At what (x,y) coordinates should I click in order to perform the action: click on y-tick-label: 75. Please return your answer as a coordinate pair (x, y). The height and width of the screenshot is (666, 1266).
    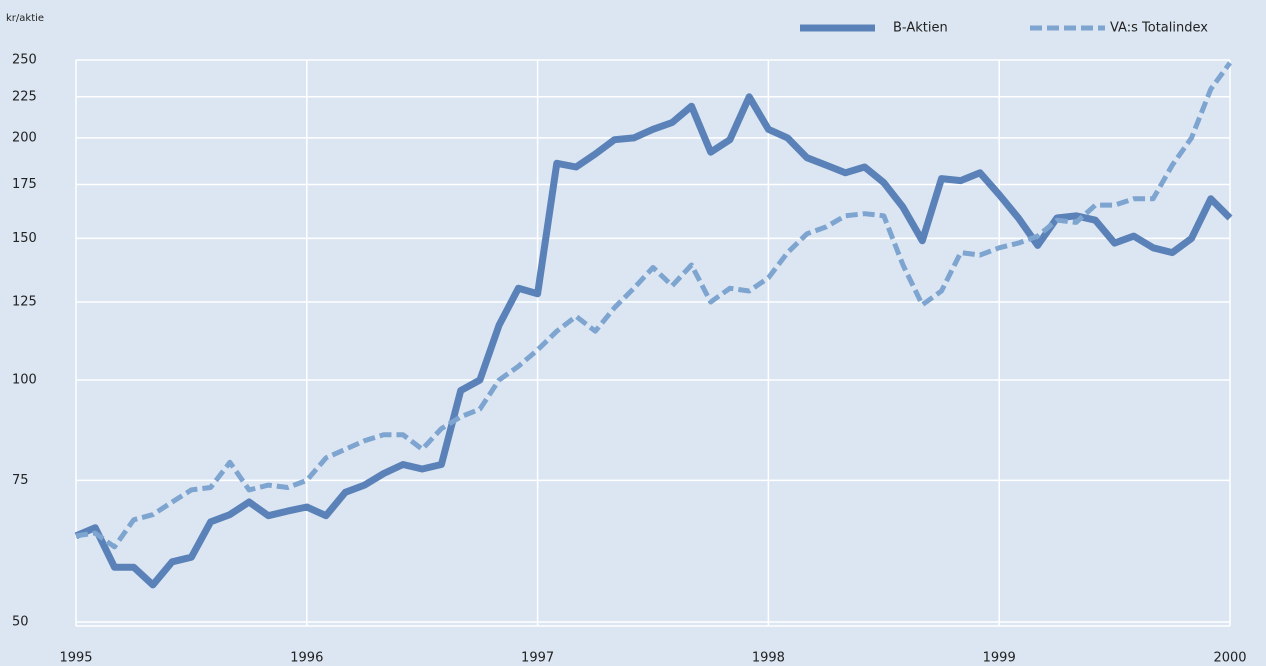
    Looking at the image, I should click on (20, 480).